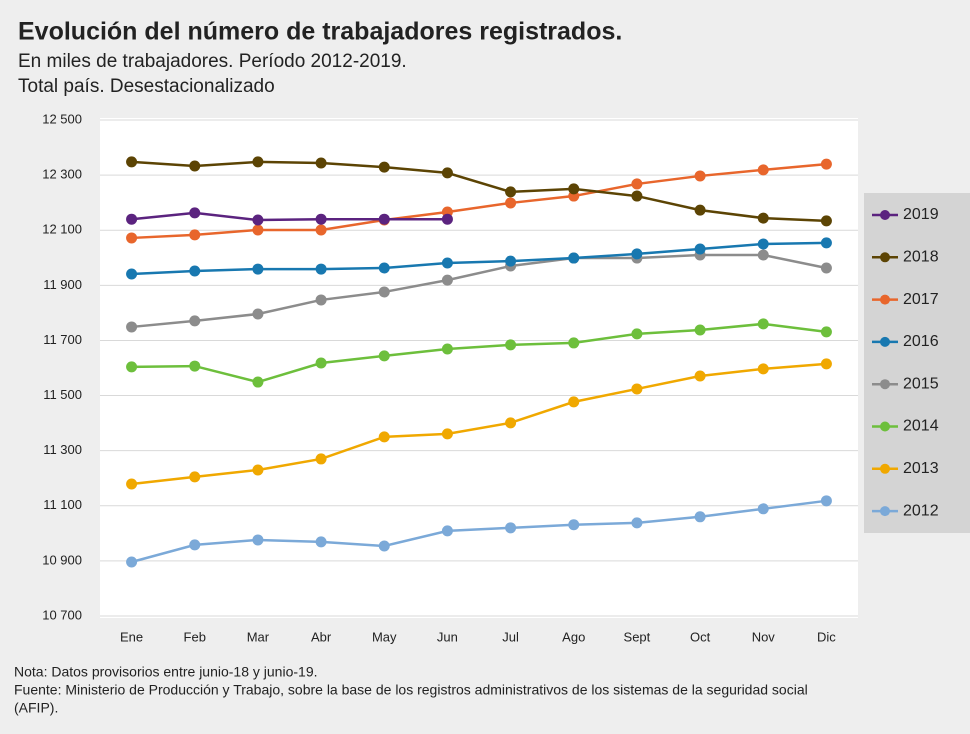  Describe the element at coordinates (826, 636) in the screenshot. I see `x-tick-label: Dic` at that location.